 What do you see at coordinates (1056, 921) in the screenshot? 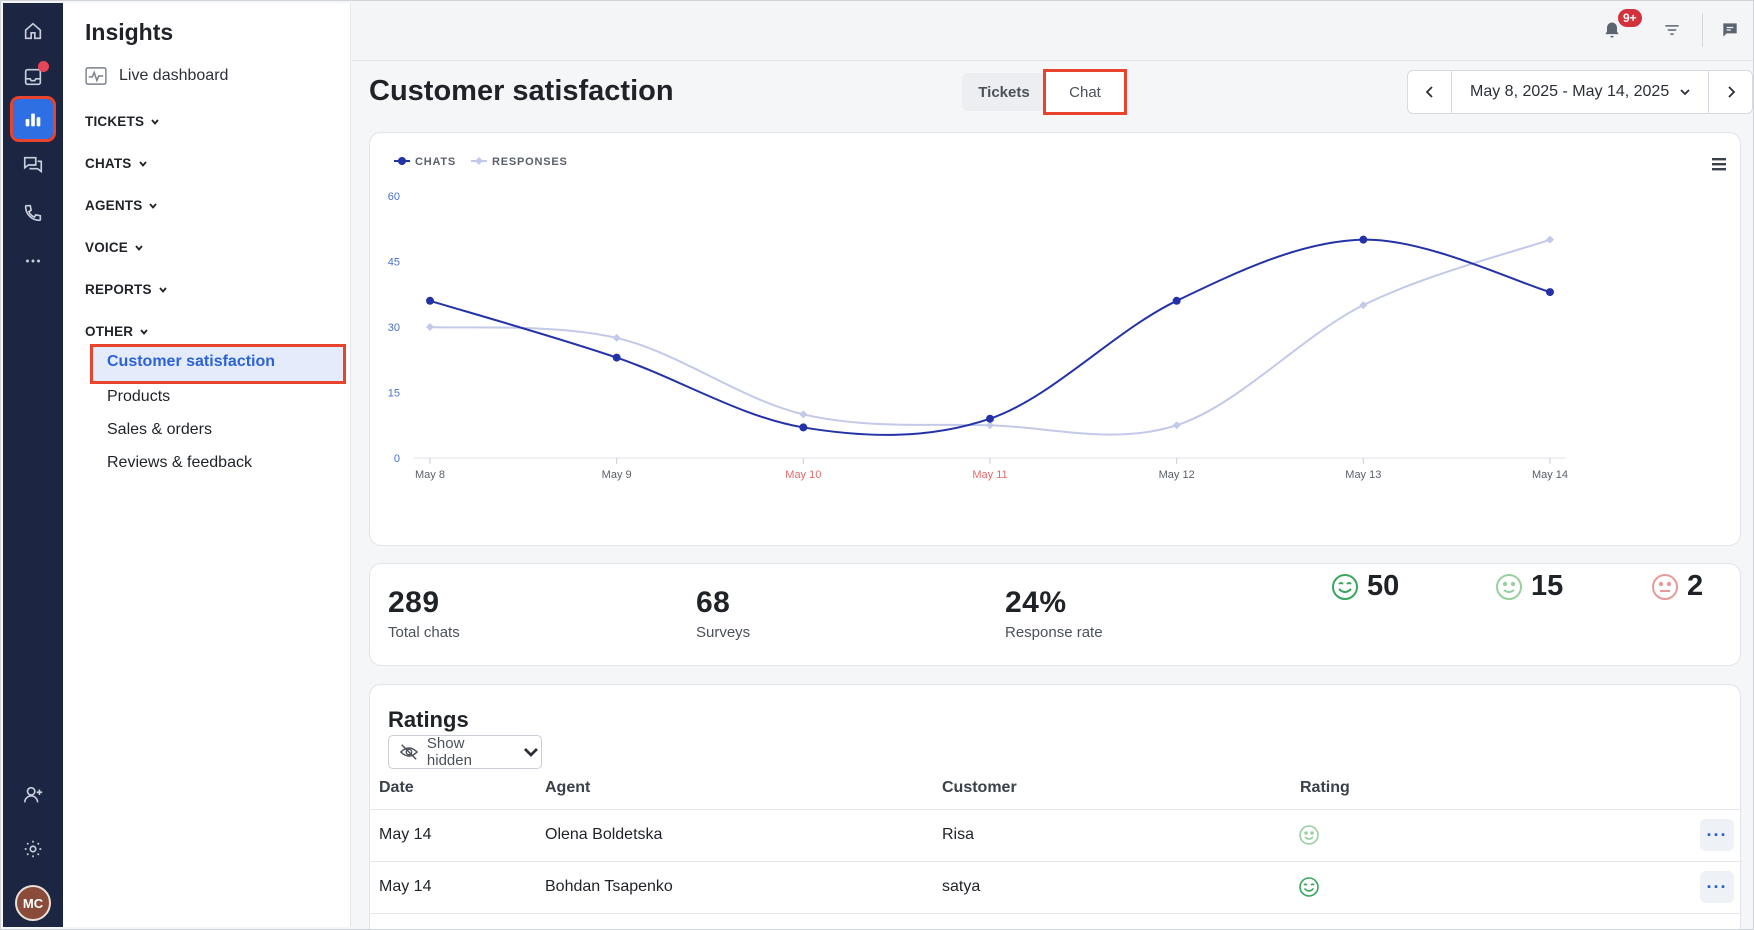
I see `table-row` at bounding box center [1056, 921].